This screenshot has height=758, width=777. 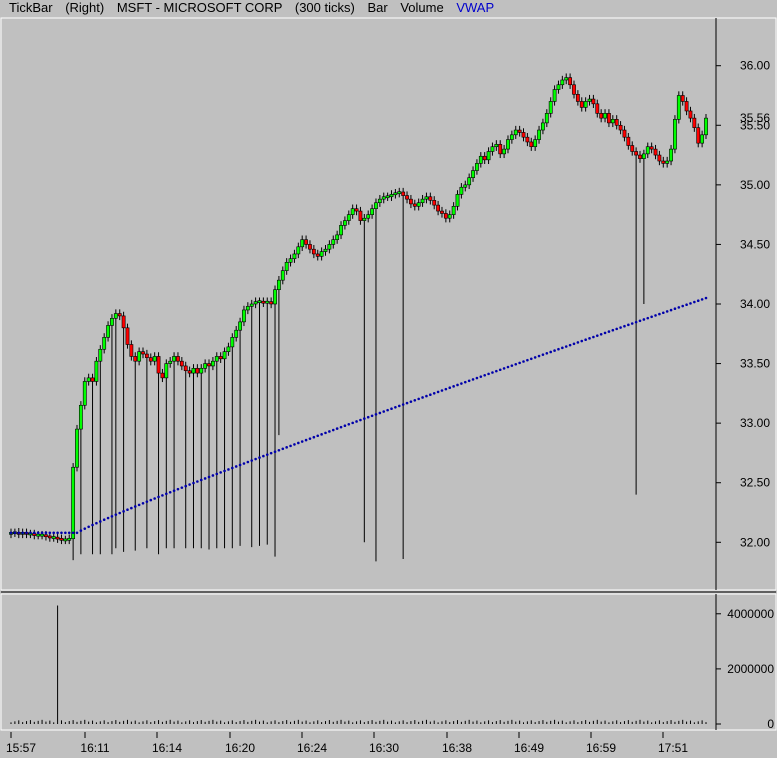 I want to click on chart-type-label: TickBar, so click(x=31, y=7).